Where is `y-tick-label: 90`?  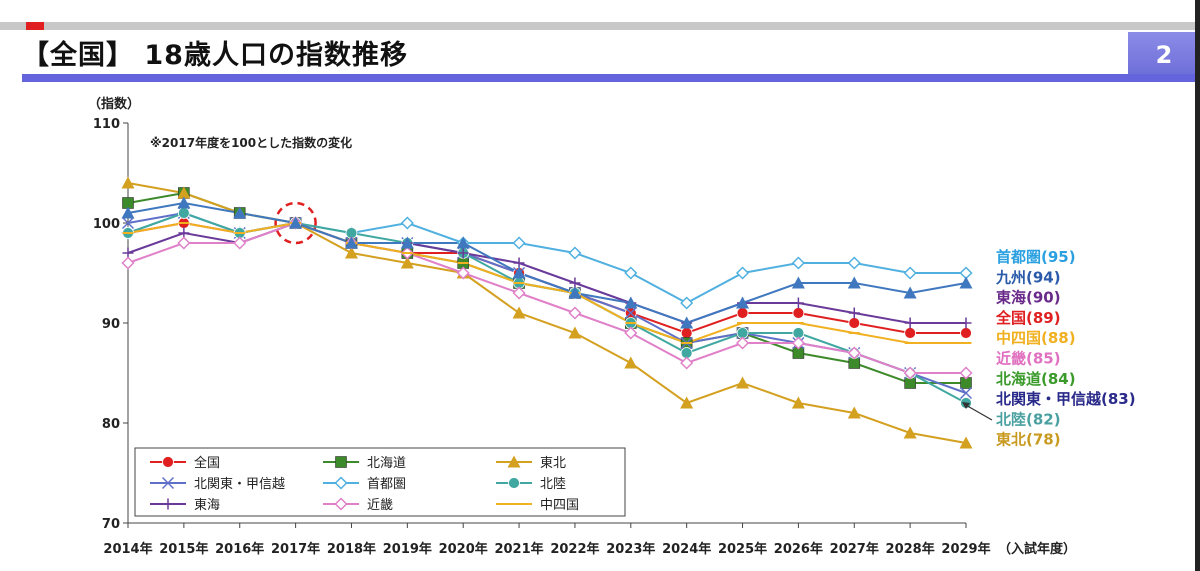 y-tick-label: 90 is located at coordinates (111, 324).